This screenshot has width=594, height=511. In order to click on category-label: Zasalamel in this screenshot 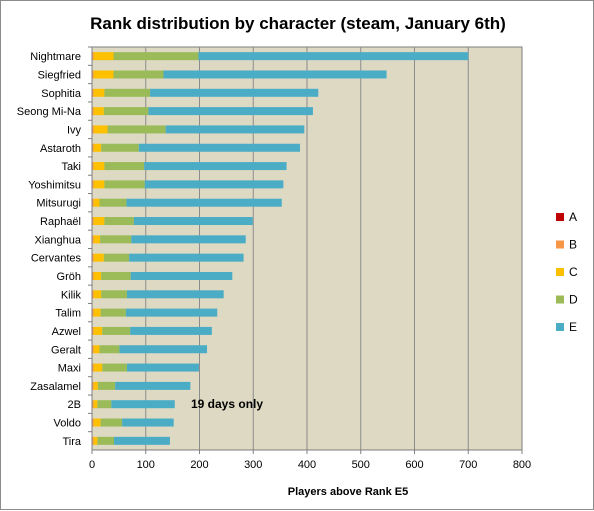, I will do `click(55, 387)`.